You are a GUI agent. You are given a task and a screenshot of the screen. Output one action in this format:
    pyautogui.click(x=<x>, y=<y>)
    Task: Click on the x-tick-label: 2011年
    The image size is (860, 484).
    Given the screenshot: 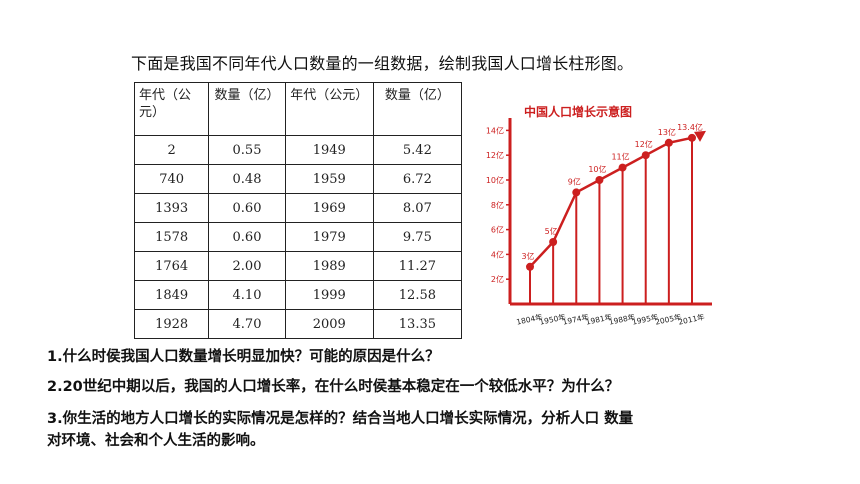 What is the action you would take?
    pyautogui.click(x=691, y=318)
    